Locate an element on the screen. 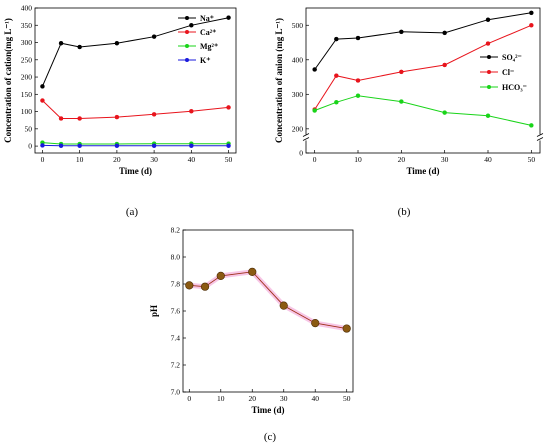 The height and width of the screenshot is (447, 550). caption-c: (c) is located at coordinates (270, 437).